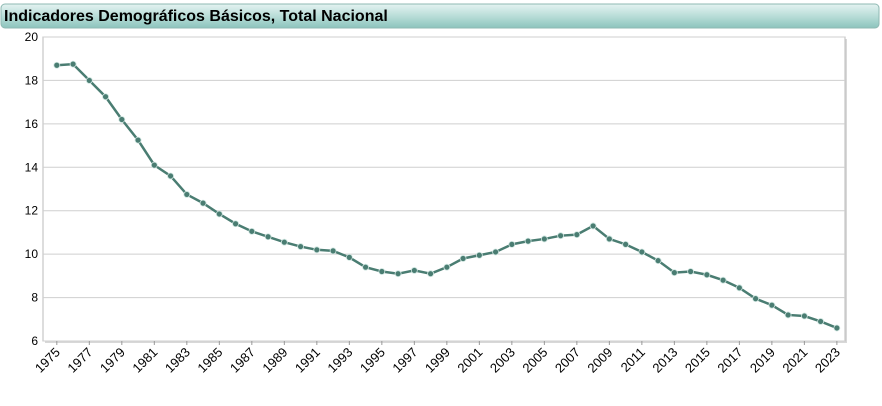 The height and width of the screenshot is (406, 882). What do you see at coordinates (34, 298) in the screenshot?
I see `y-tick-label: 8` at bounding box center [34, 298].